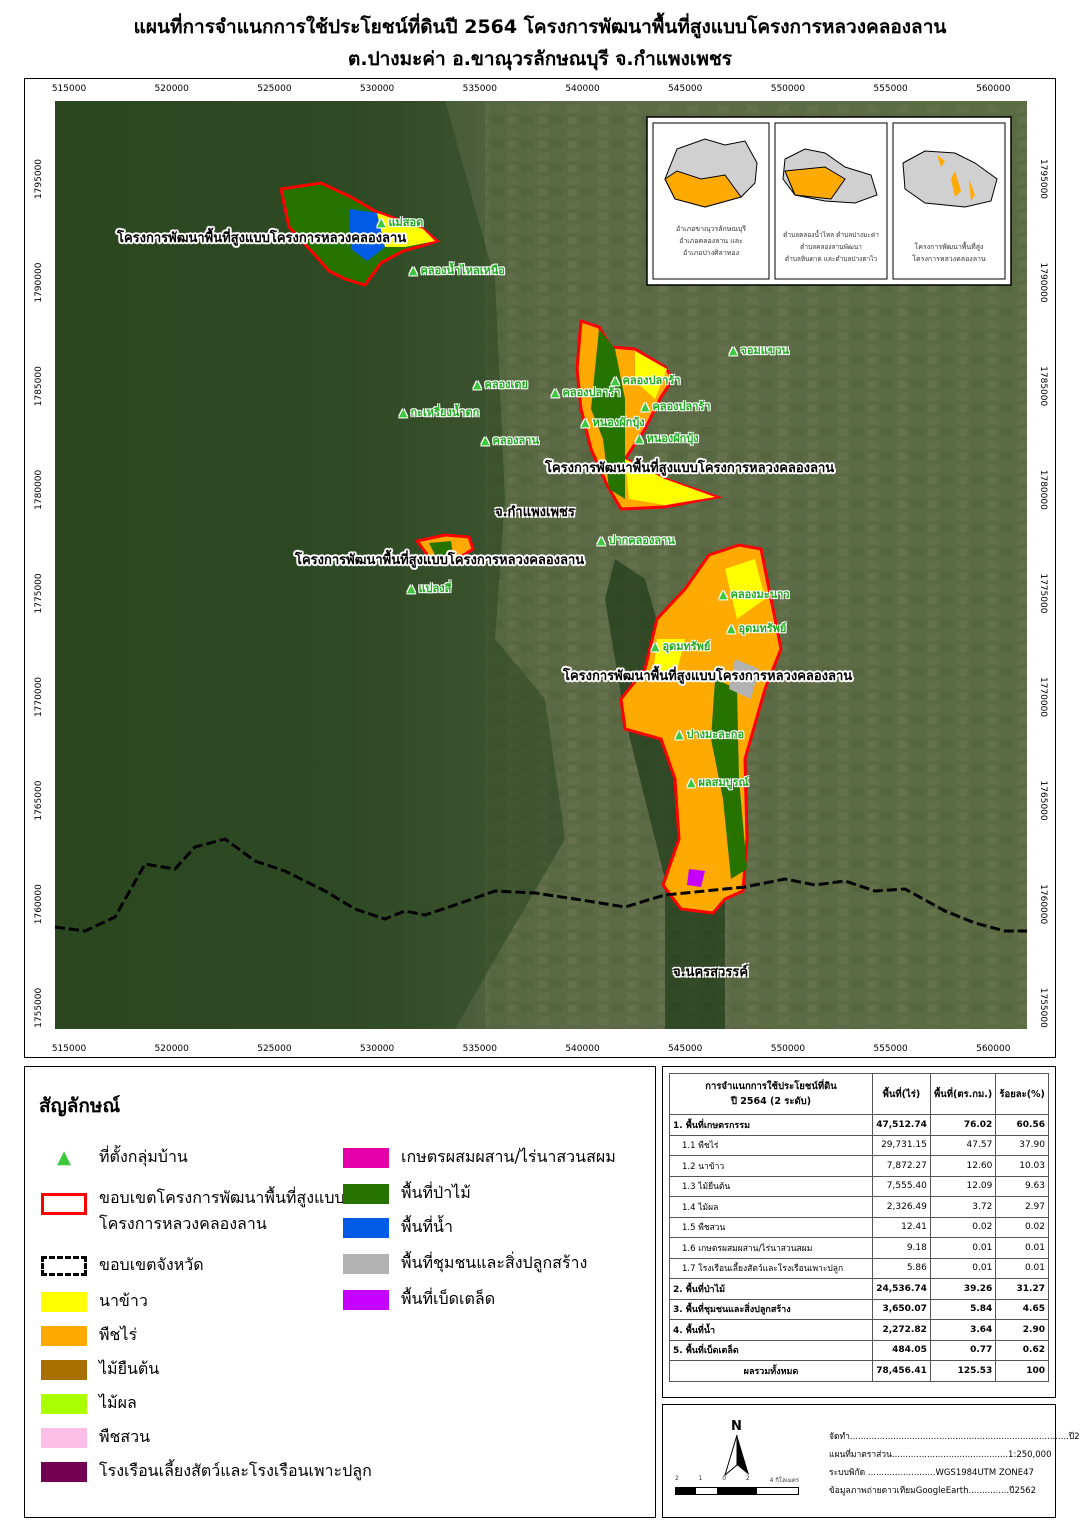  What do you see at coordinates (400, 222) in the screenshot?
I see `village-marker: ▲ แม่สอด` at bounding box center [400, 222].